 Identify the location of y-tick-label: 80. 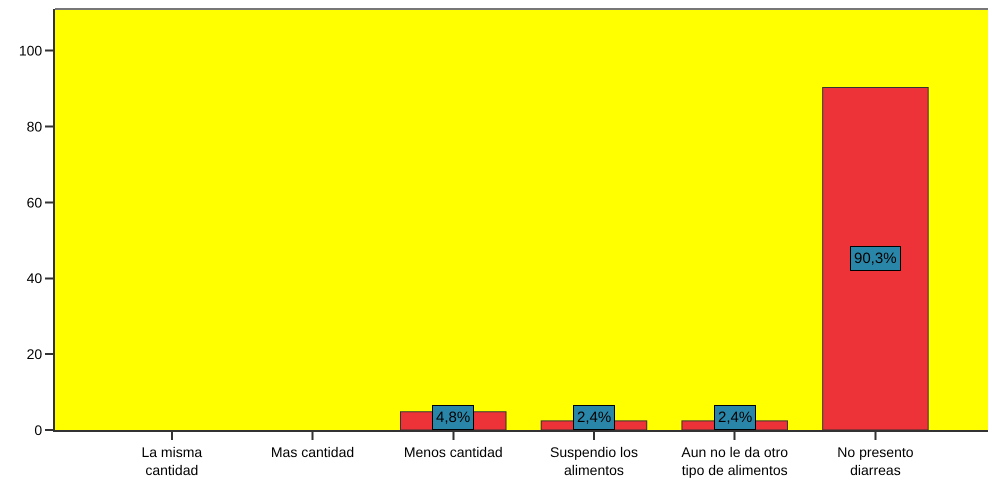
(34, 126).